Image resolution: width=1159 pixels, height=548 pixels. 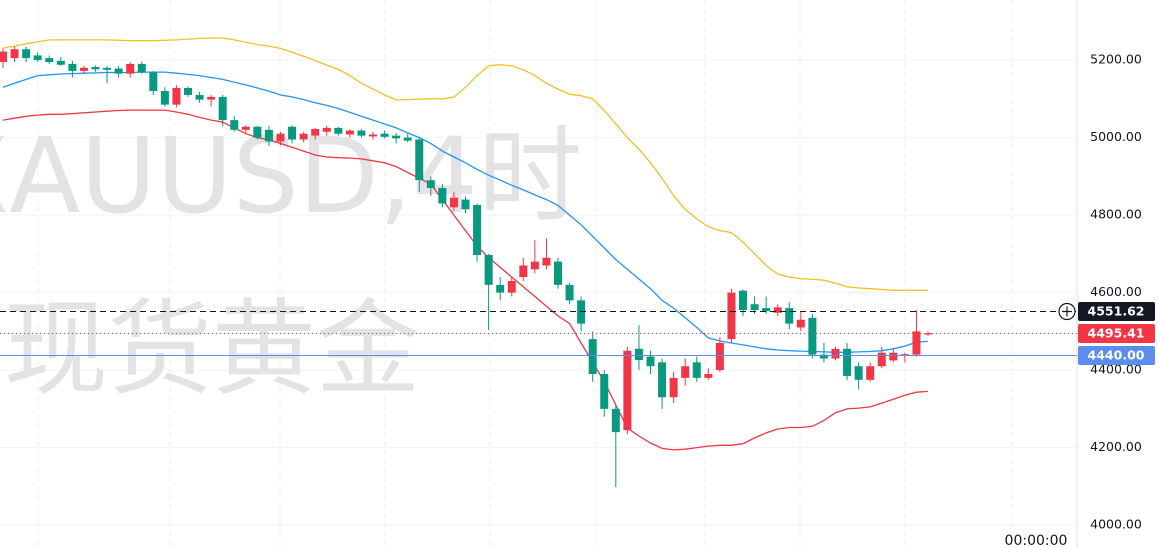 I want to click on y-tick-label: 4400.00, so click(x=1116, y=369).